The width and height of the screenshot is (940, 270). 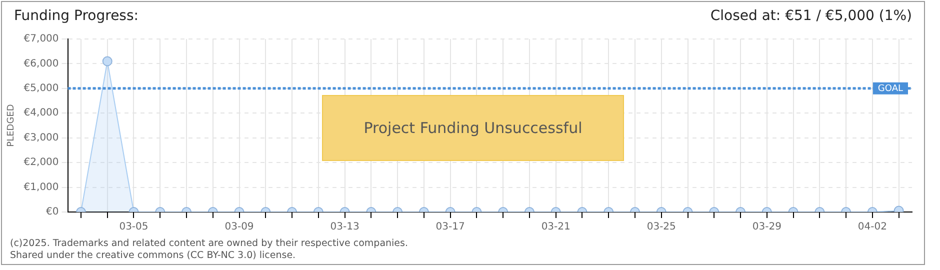 I want to click on x-tick-label: 04-02, so click(x=872, y=227).